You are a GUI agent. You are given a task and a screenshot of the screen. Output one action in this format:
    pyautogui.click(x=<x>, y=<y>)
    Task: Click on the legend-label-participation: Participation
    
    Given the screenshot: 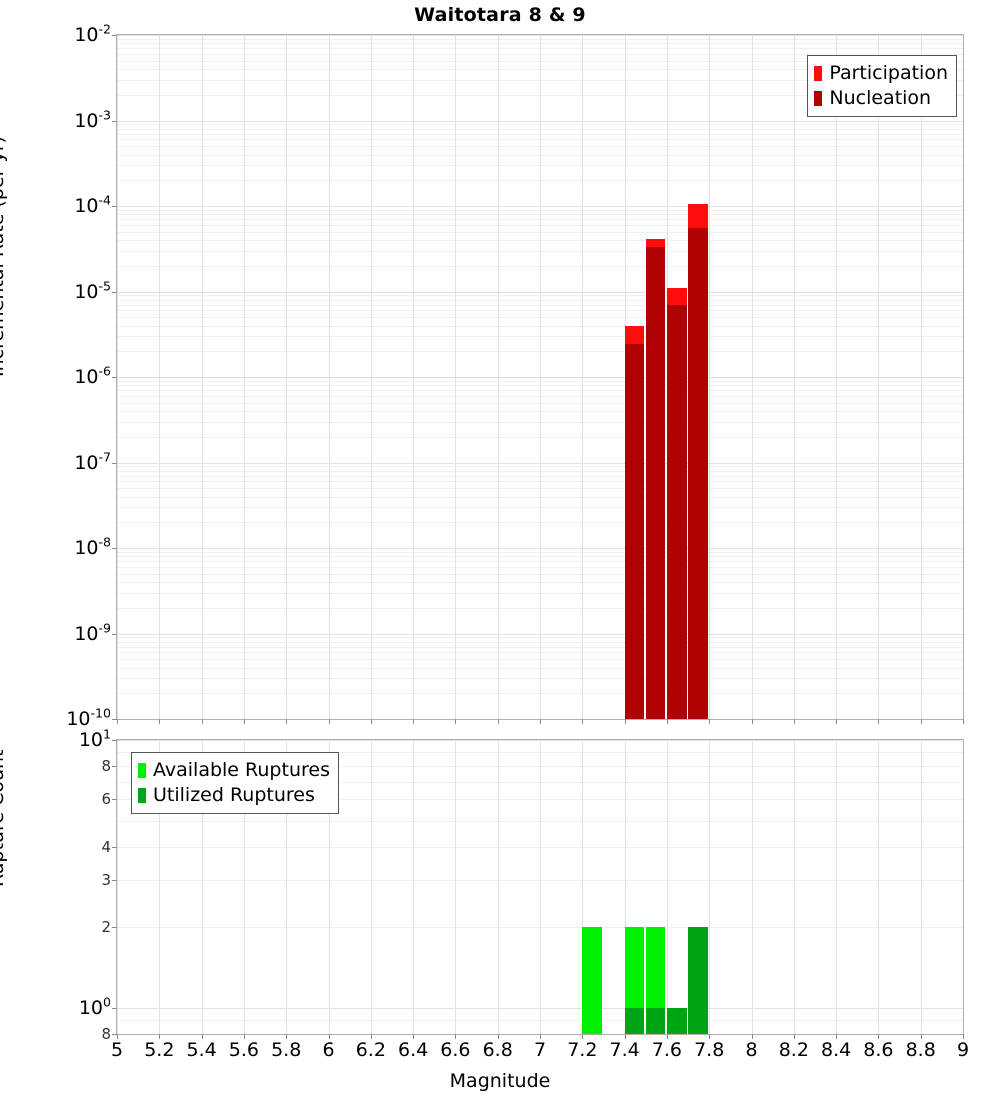 What is the action you would take?
    pyautogui.click(x=888, y=73)
    